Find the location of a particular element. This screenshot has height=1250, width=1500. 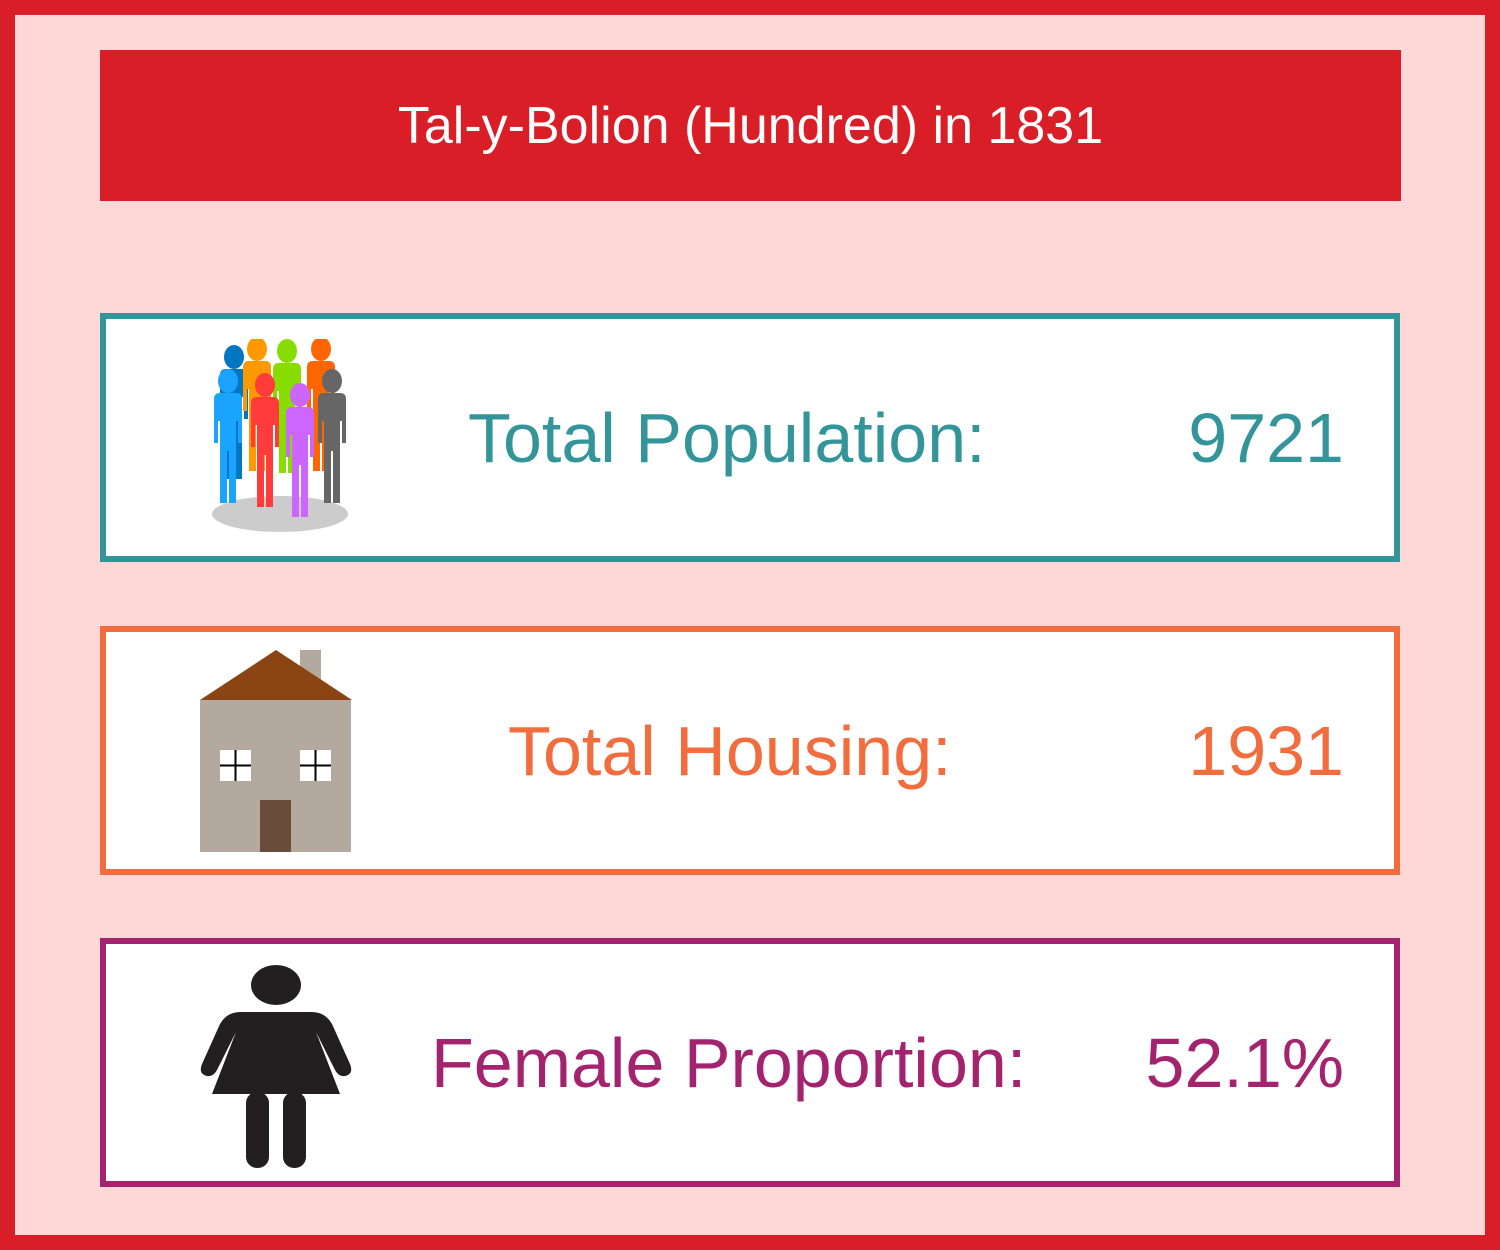

house-icon is located at coordinates (276, 751).